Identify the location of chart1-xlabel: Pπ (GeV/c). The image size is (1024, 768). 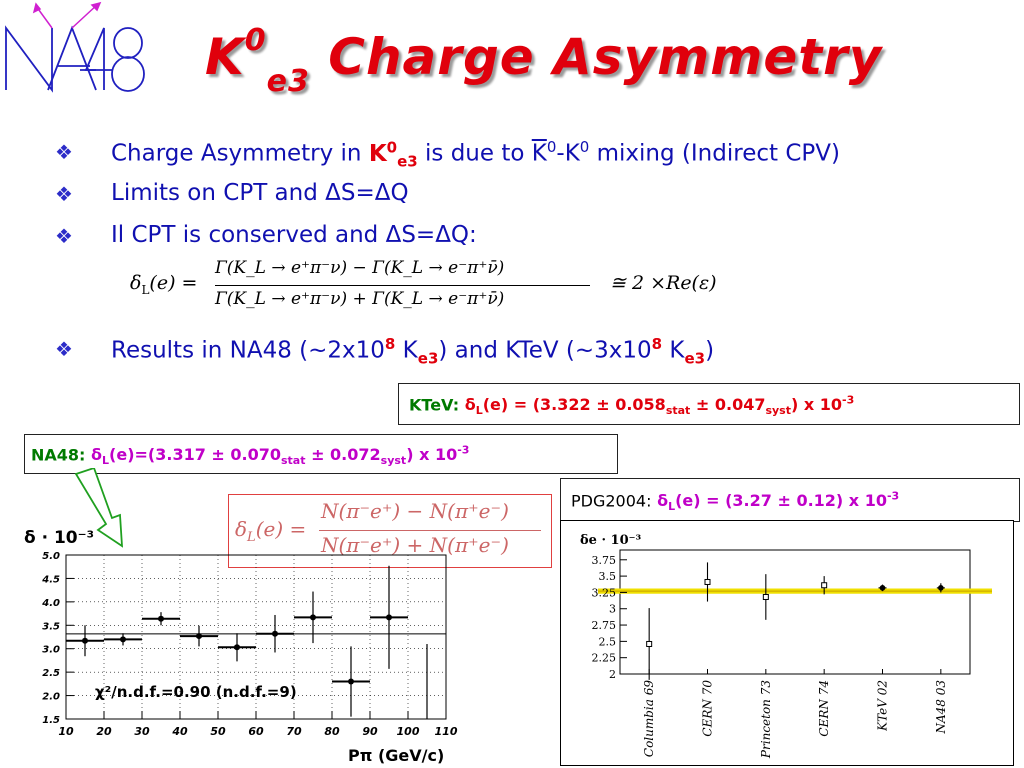
(396, 755).